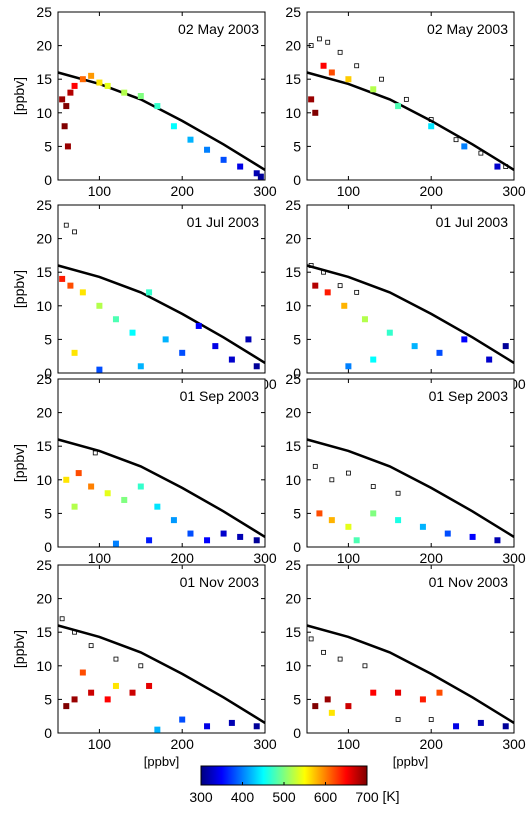 The height and width of the screenshot is (831, 527). Describe the element at coordinates (223, 222) in the screenshot. I see `date-annotation: 01 Jul 2003` at that location.